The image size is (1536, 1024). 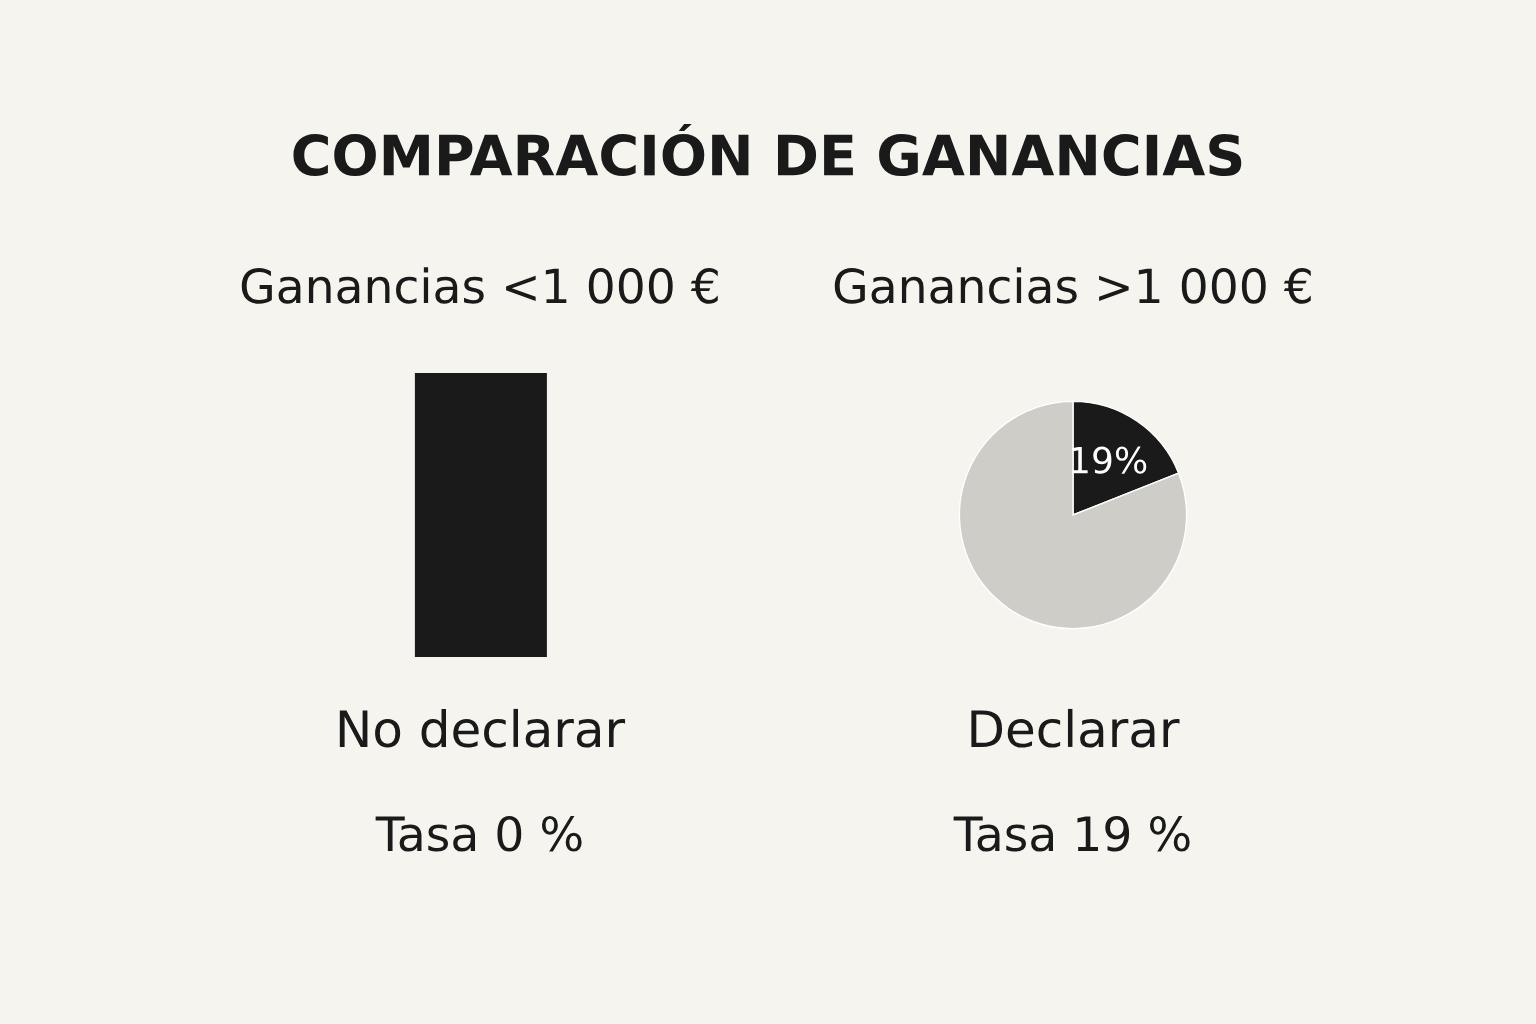 What do you see at coordinates (767, 150) in the screenshot?
I see `text: COMPARACIÓN DE GANANCIAS` at bounding box center [767, 150].